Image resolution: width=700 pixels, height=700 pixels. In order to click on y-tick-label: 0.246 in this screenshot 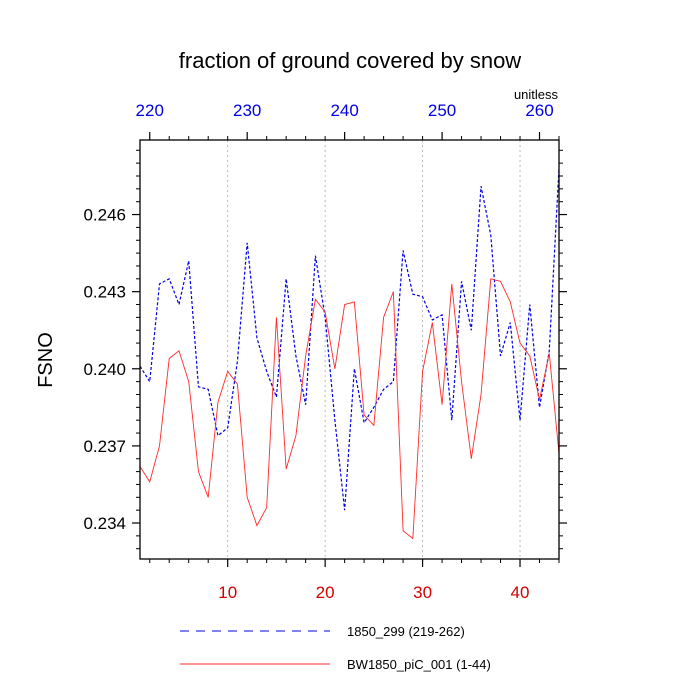, I will do `click(104, 215)`.